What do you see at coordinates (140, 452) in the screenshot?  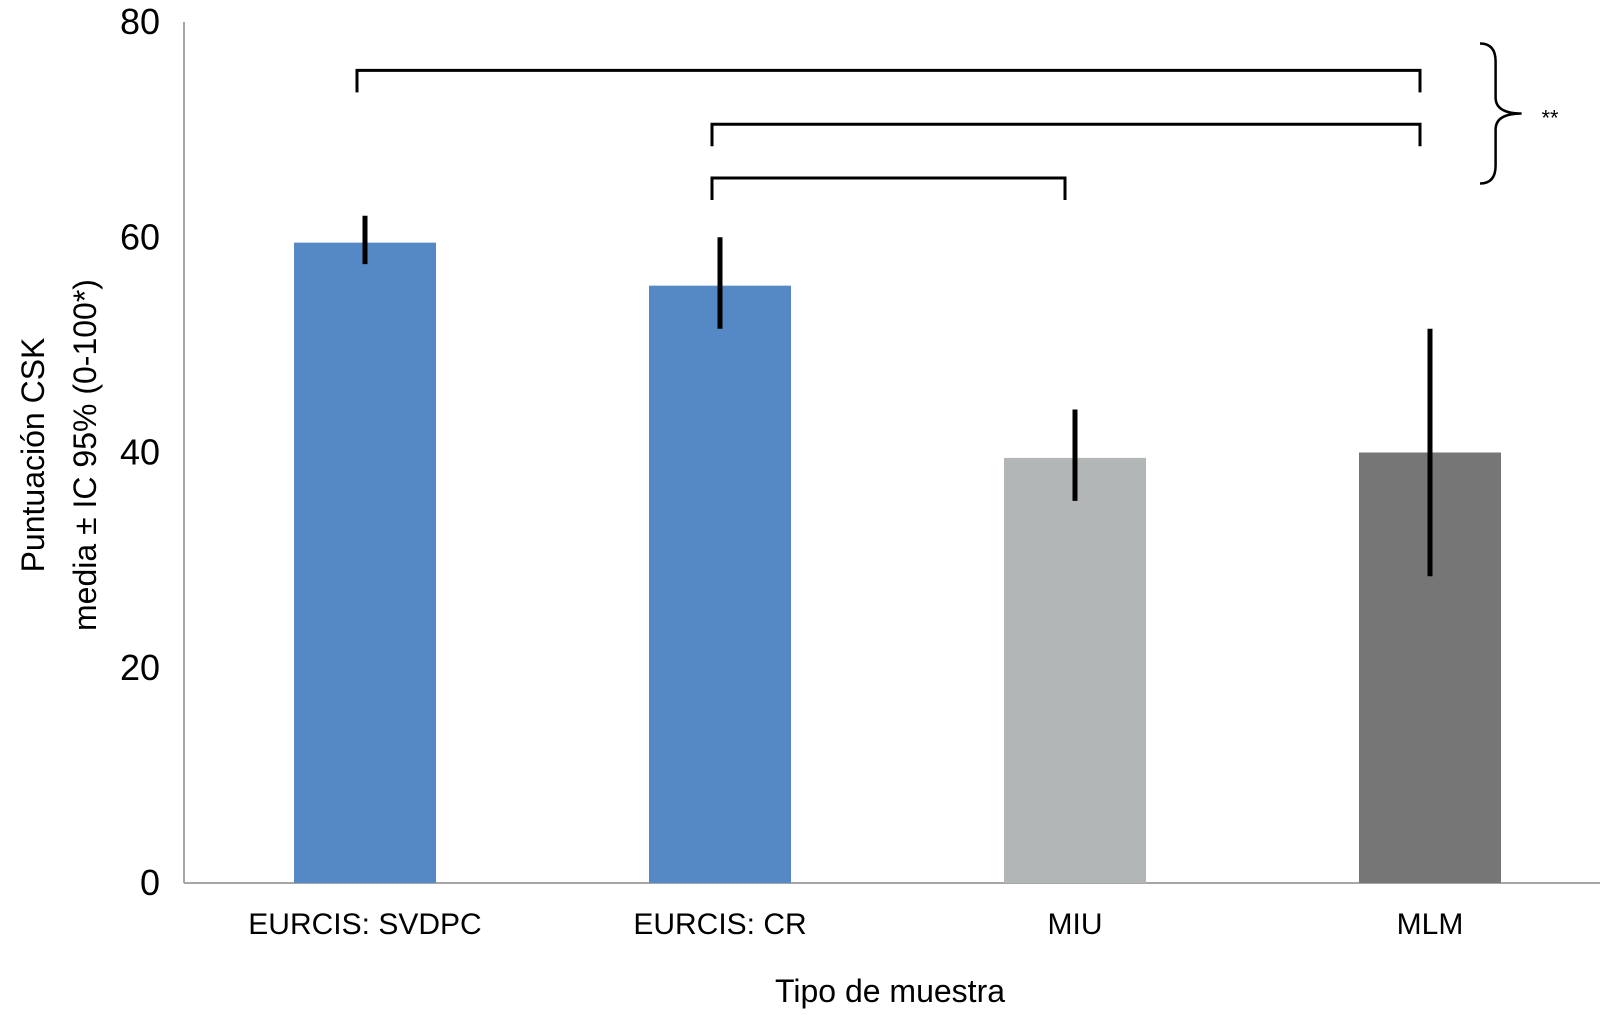 I see `y-tick-label: 40` at bounding box center [140, 452].